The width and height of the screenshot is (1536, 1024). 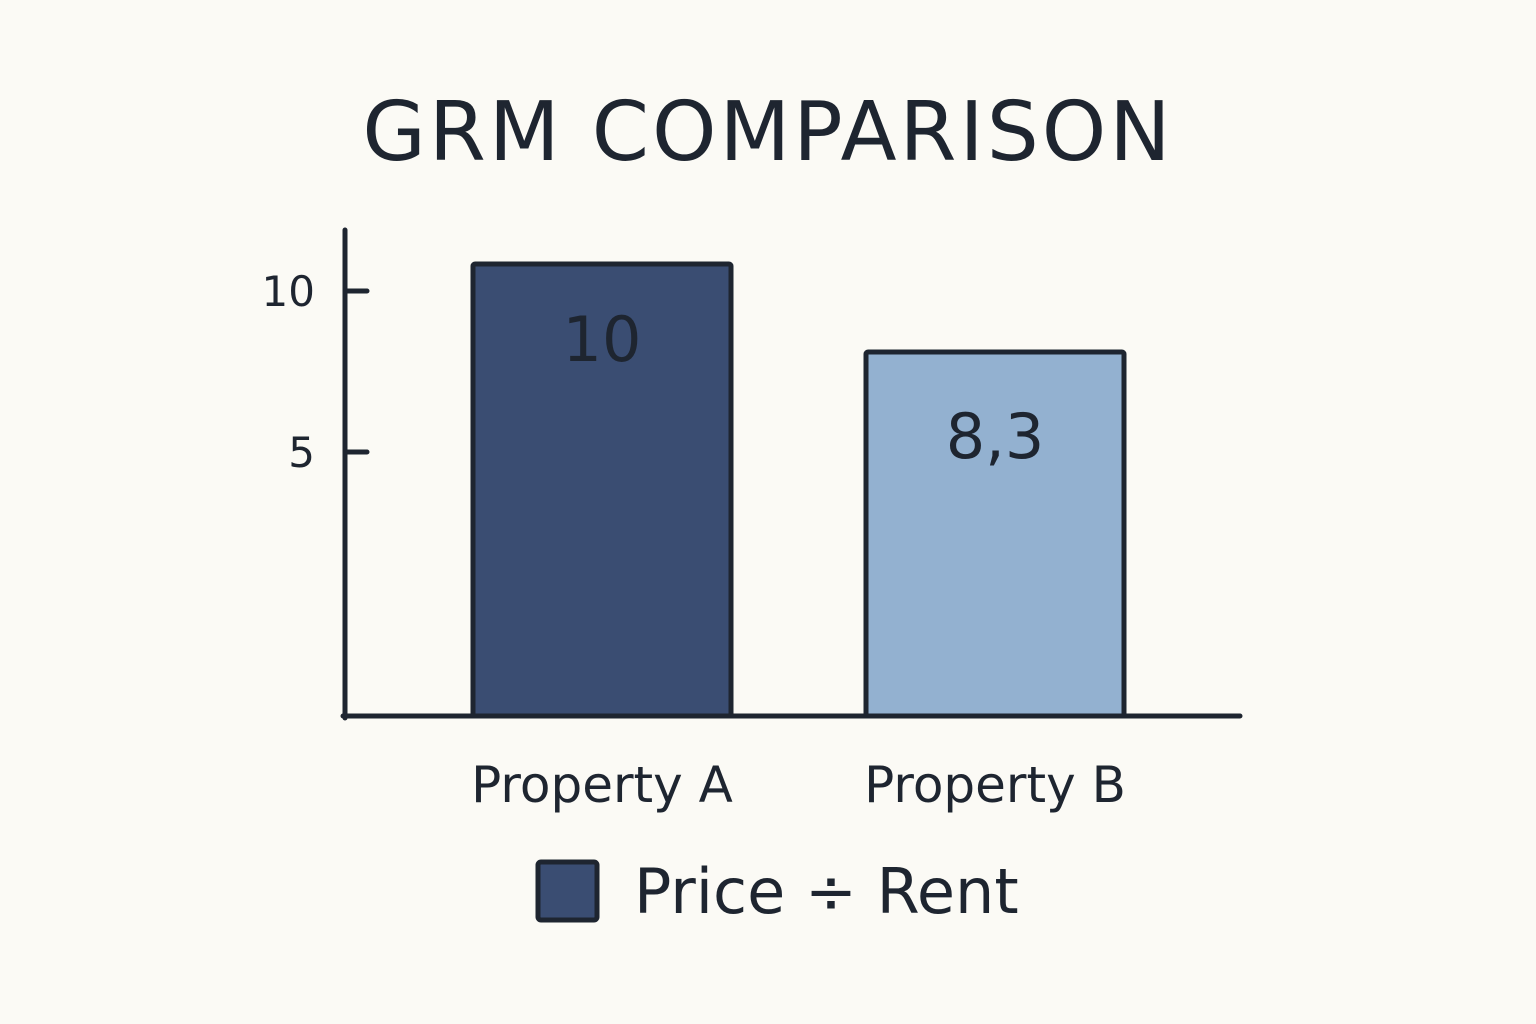 What do you see at coordinates (826, 891) in the screenshot?
I see `legend-label: Price ÷ Rent` at bounding box center [826, 891].